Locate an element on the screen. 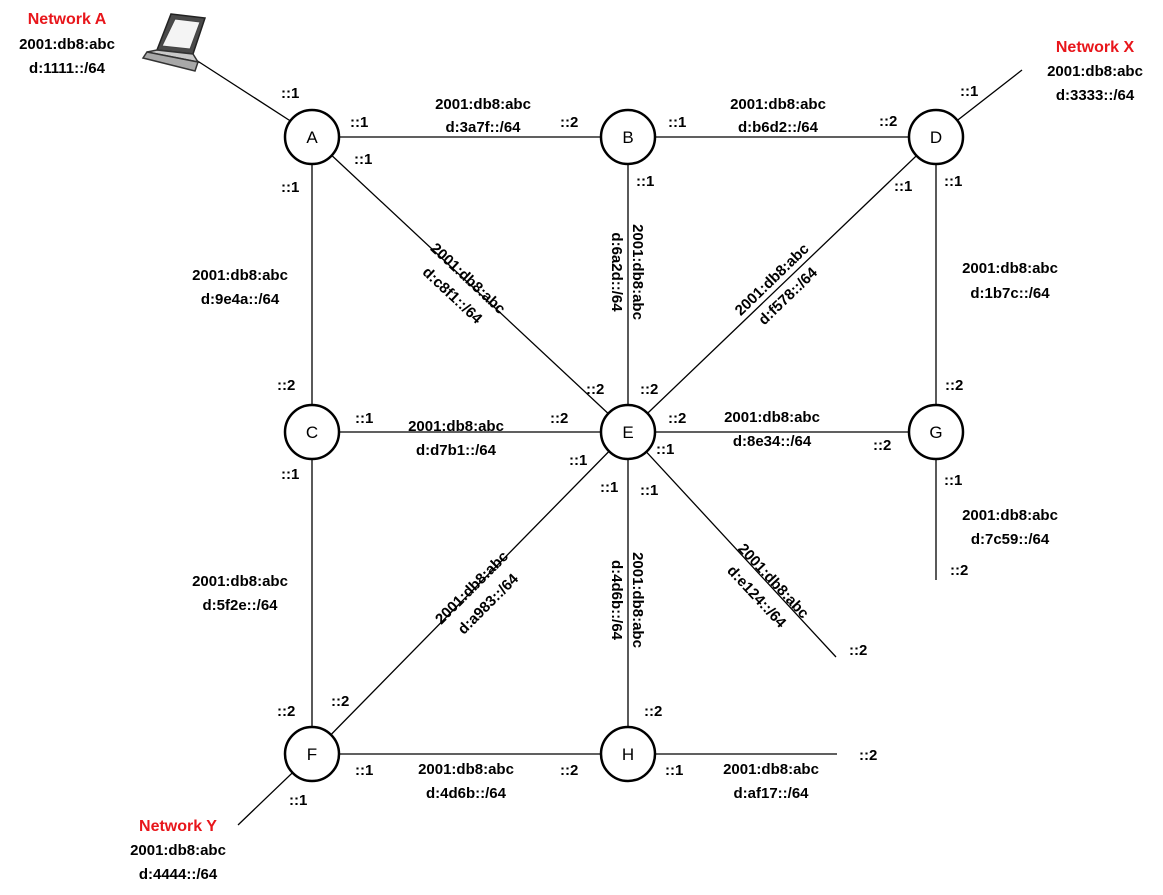 The width and height of the screenshot is (1163, 895). node-d: D is located at coordinates (936, 137).